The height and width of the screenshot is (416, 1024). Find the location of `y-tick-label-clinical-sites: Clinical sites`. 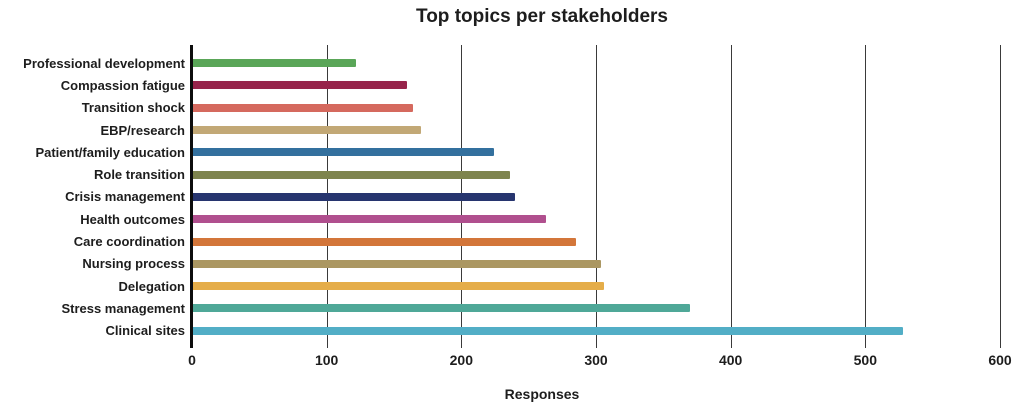

y-tick-label-clinical-sites: Clinical sites is located at coordinates (145, 331).